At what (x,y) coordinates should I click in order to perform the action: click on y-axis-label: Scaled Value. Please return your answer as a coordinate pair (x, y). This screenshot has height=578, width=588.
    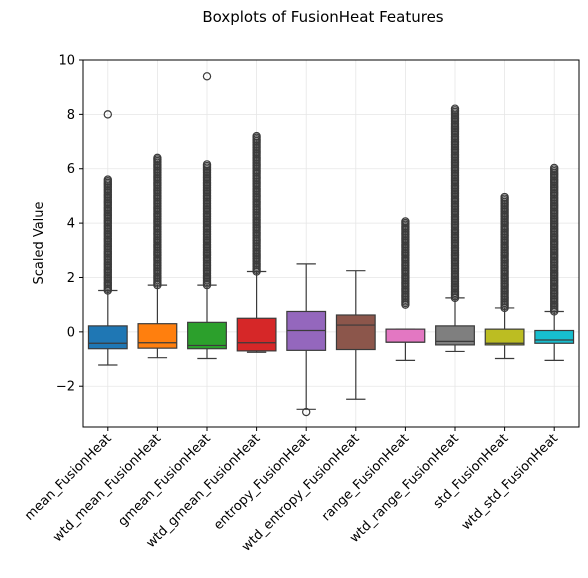
    Looking at the image, I should click on (39, 242).